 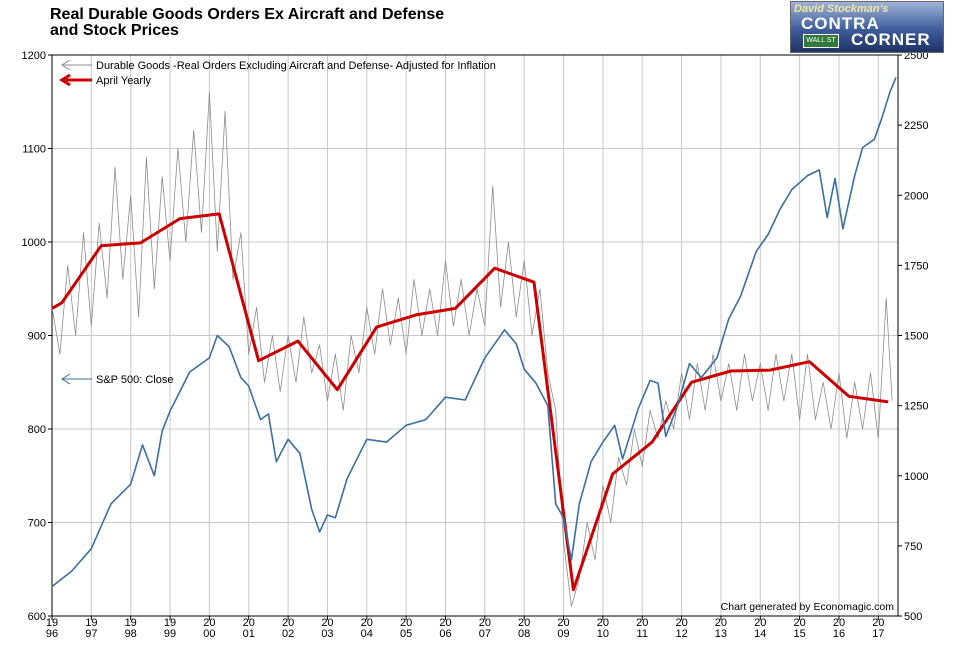 I want to click on x-tick-label-year: 14, so click(x=760, y=634).